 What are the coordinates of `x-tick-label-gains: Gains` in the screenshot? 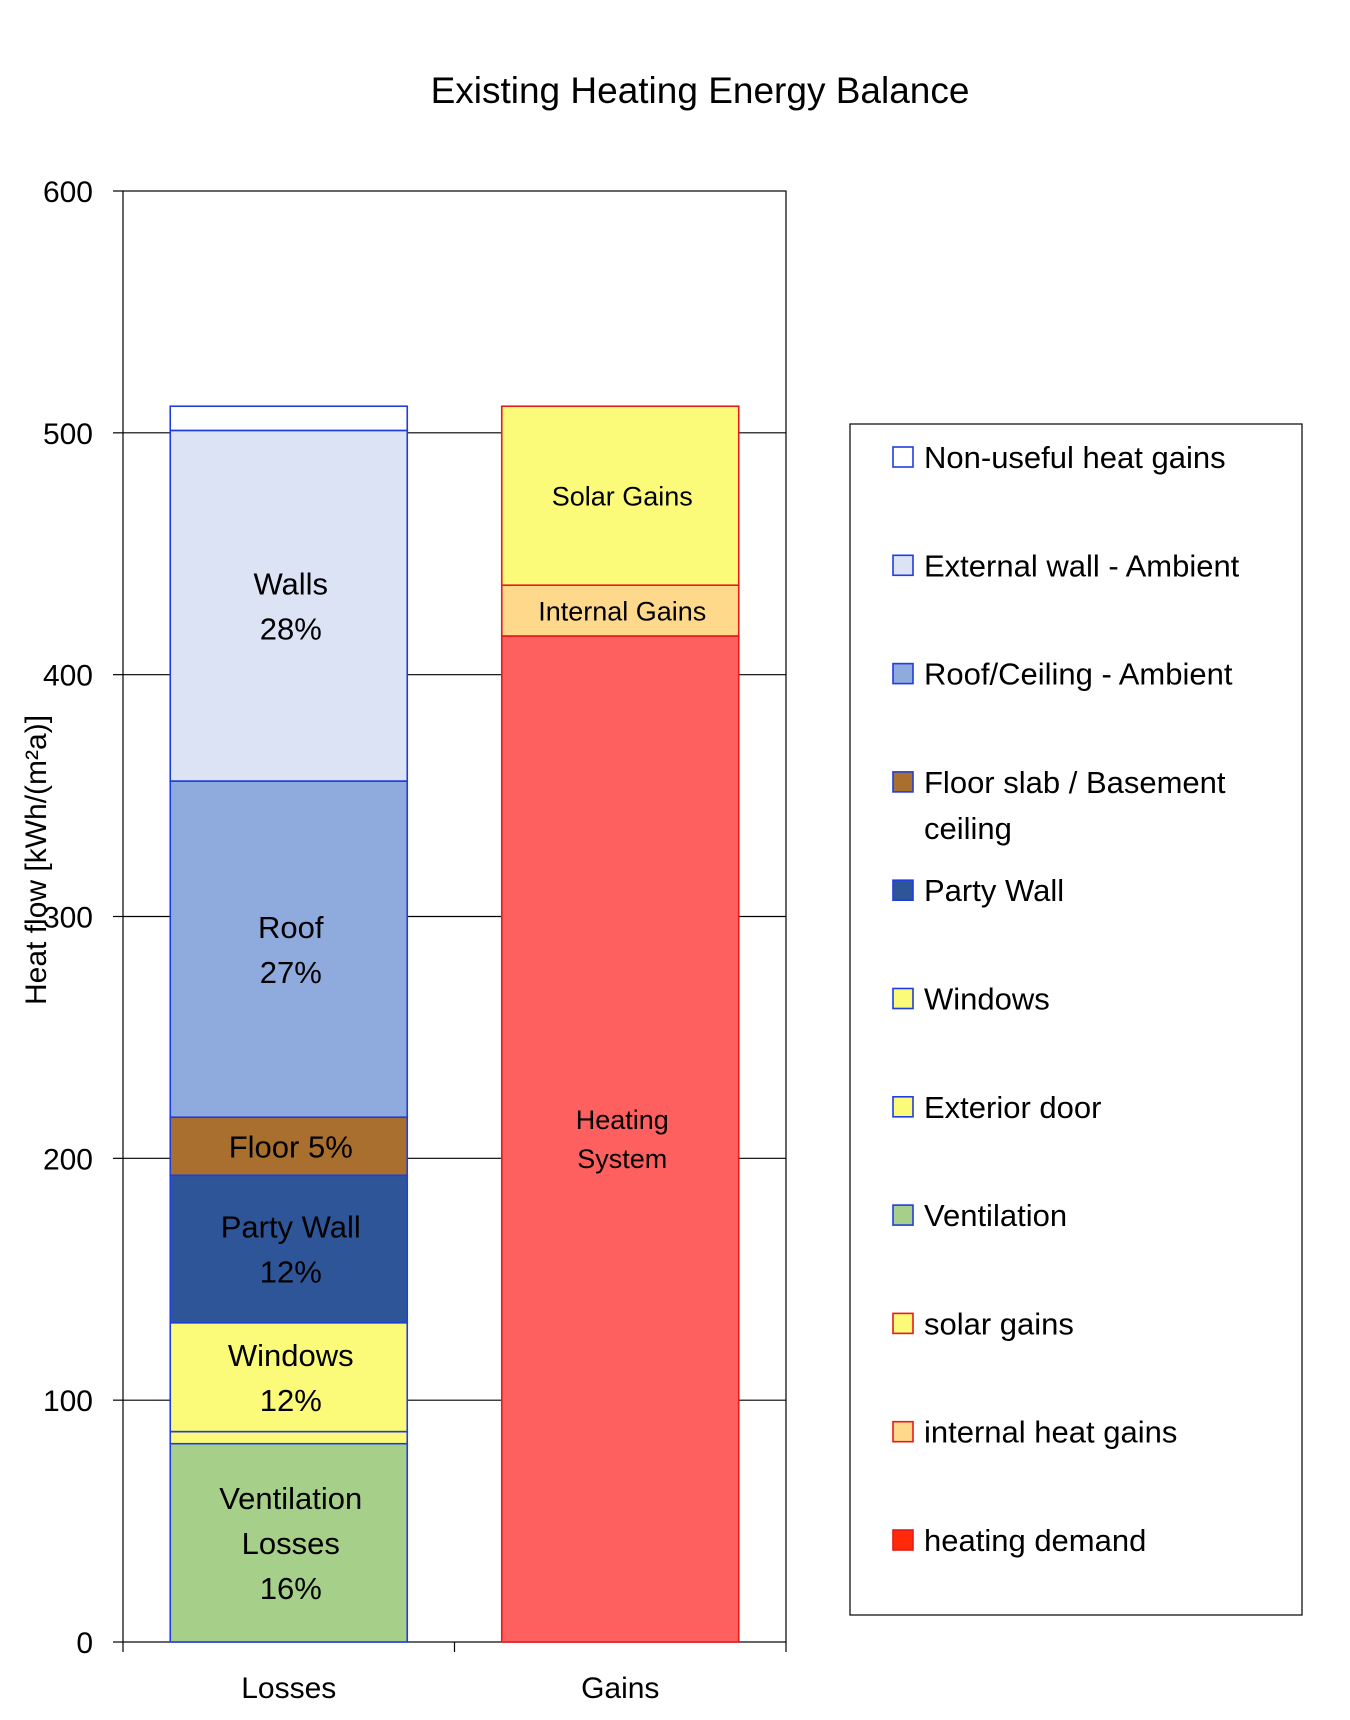 It's located at (620, 1688).